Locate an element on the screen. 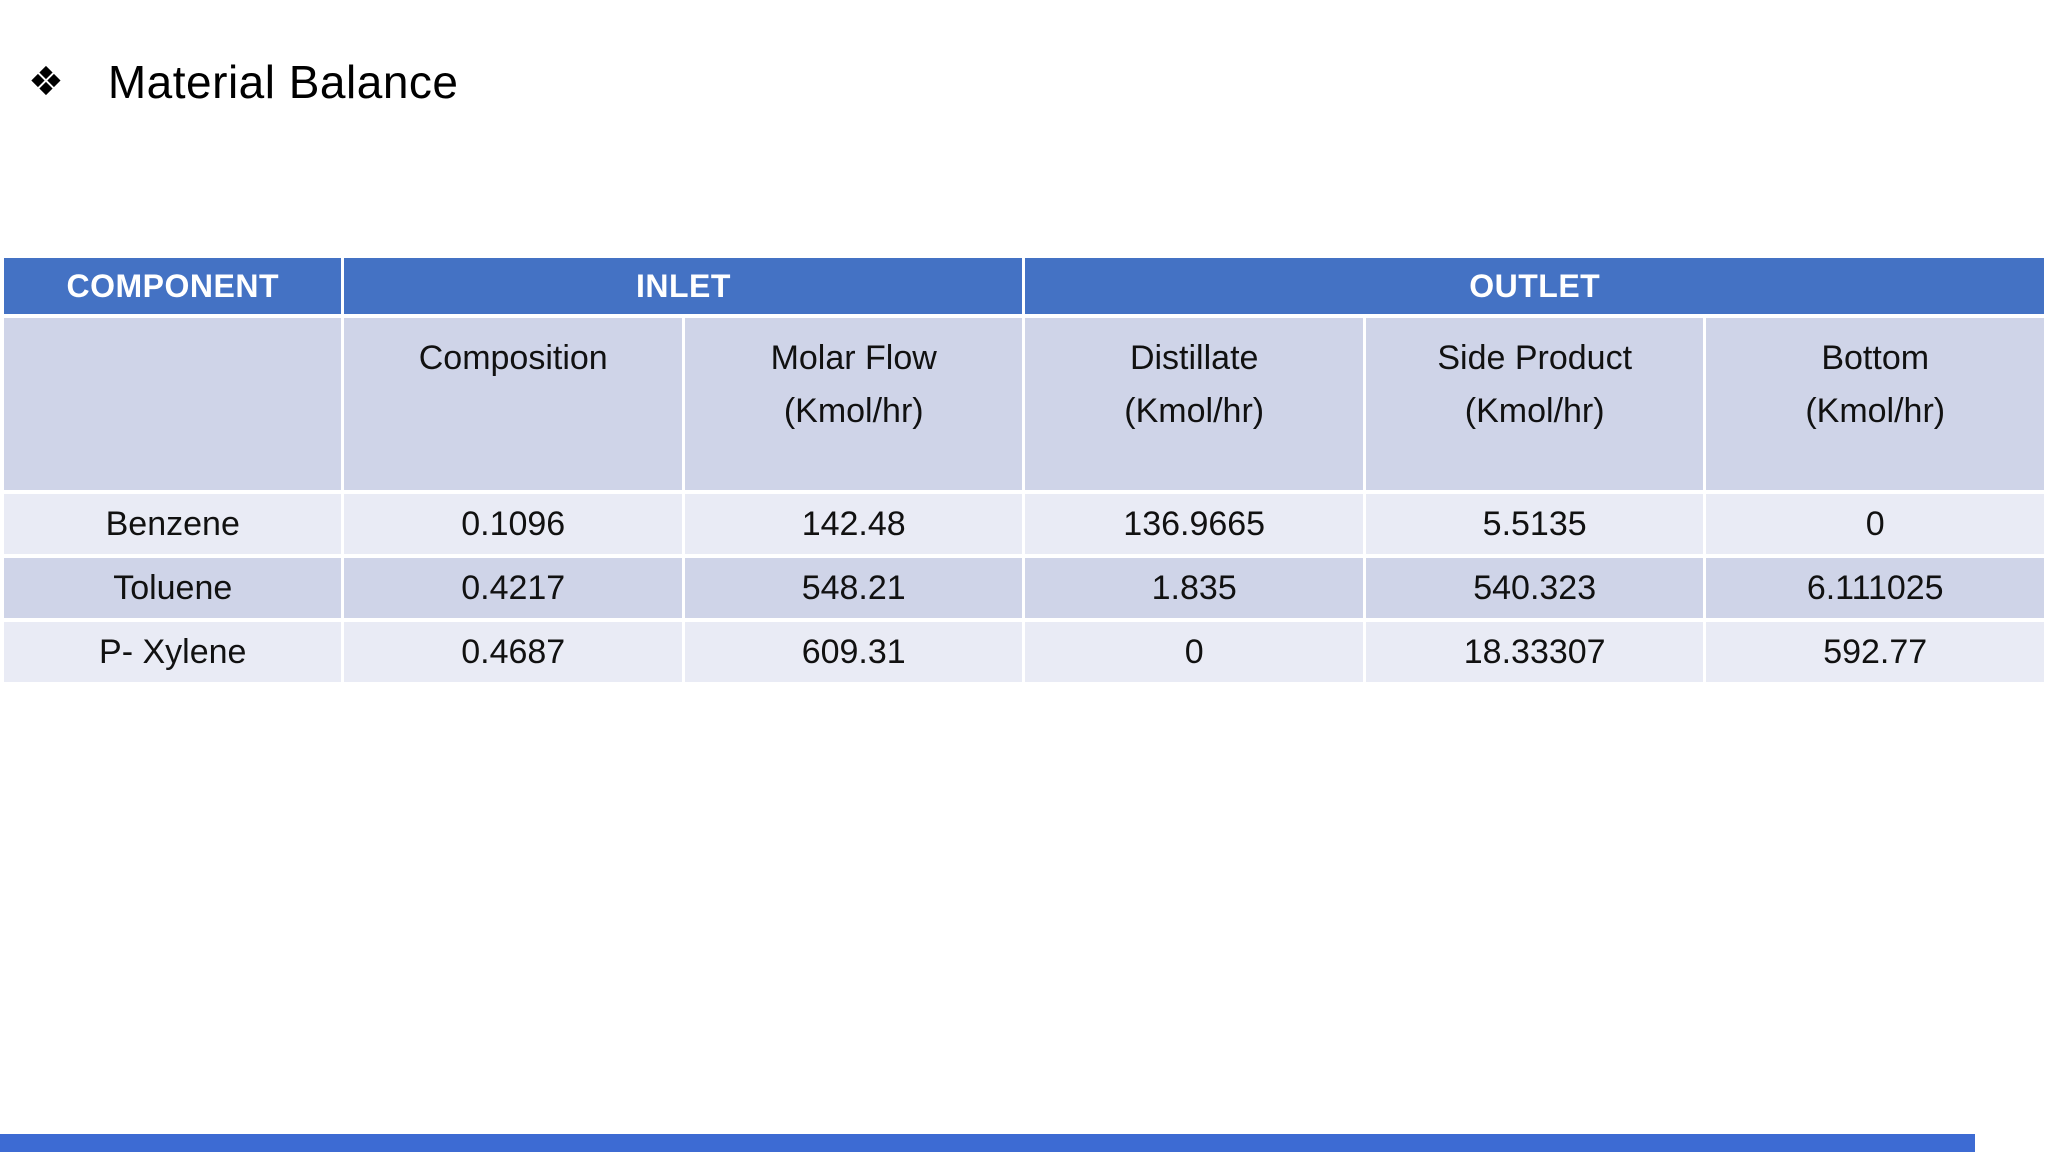 This screenshot has height=1152, width=2048. table-cell: 0.1096 is located at coordinates (513, 524).